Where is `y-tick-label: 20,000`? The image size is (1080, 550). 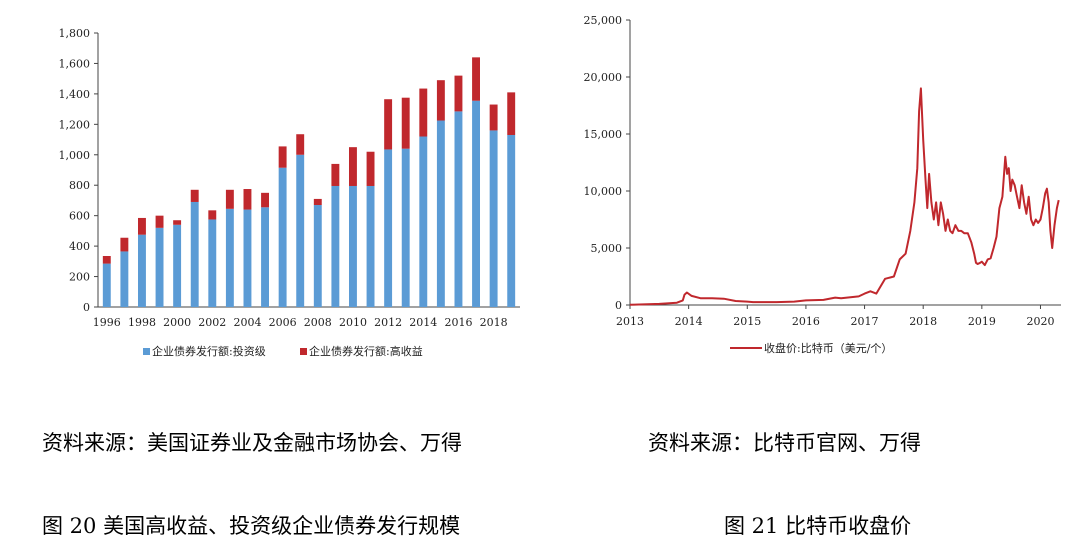 y-tick-label: 20,000 is located at coordinates (603, 77).